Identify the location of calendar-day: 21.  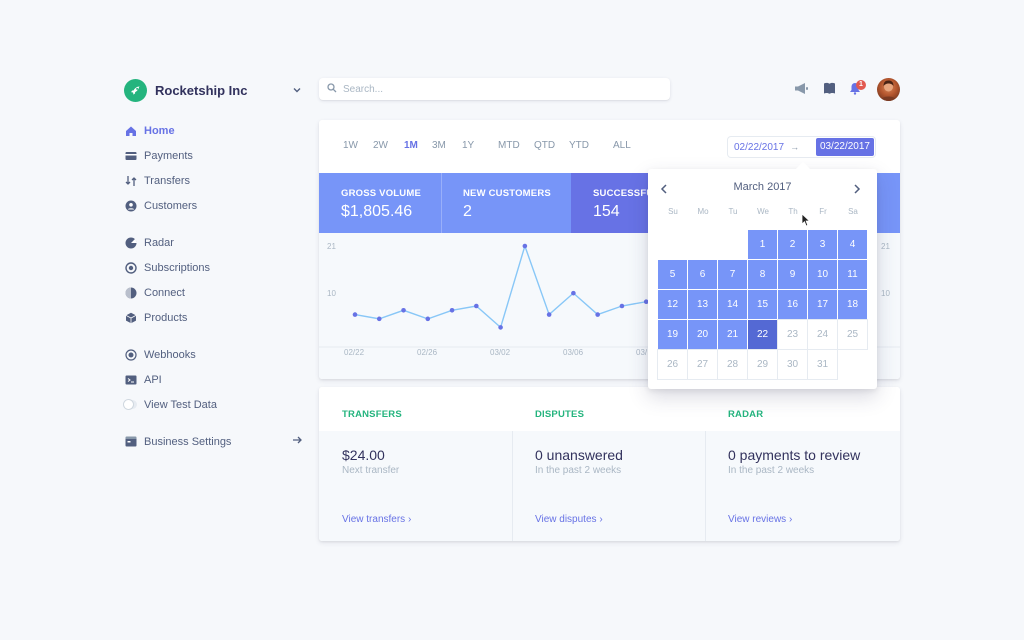
(732, 334).